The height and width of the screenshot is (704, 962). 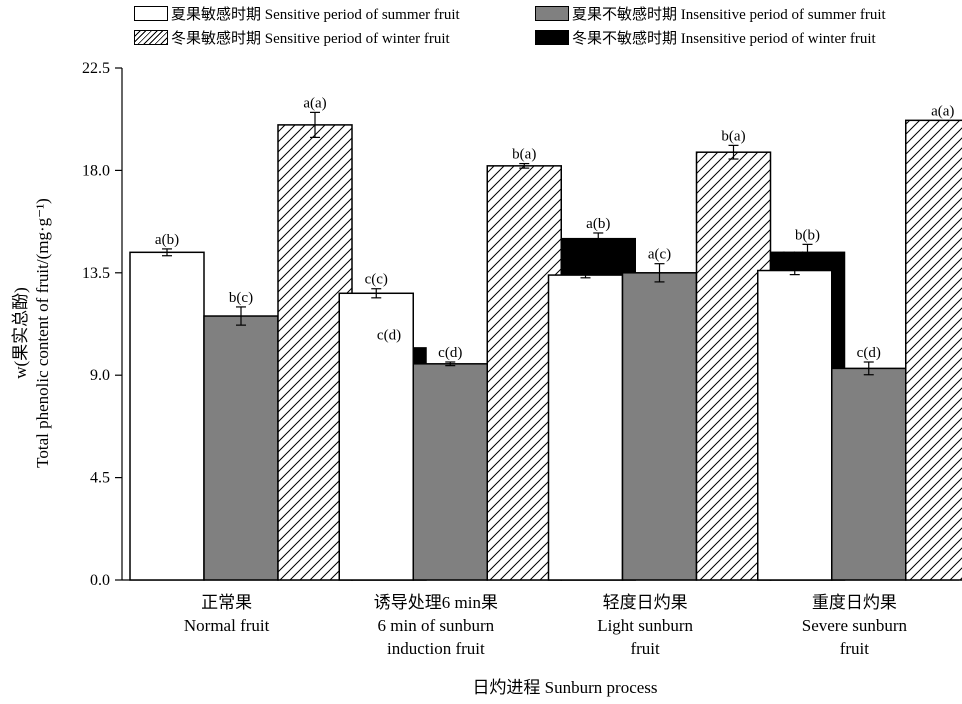 I want to click on y-tick-label: 18.0, so click(x=96, y=170).